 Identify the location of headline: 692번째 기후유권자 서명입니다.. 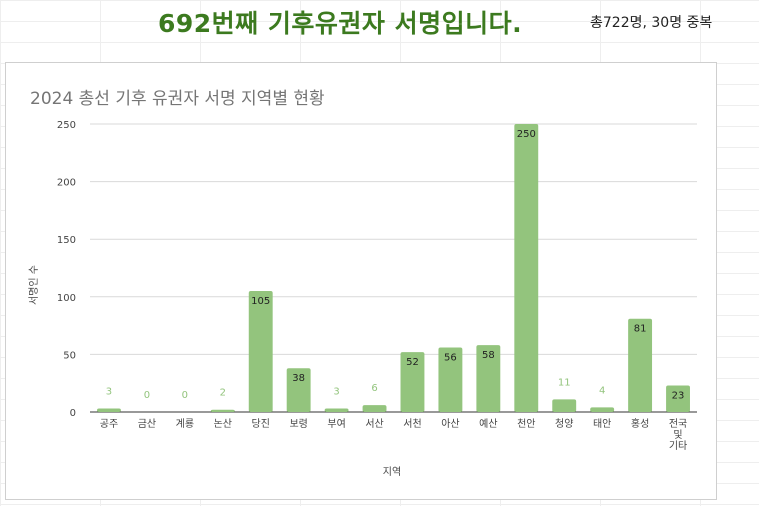
(340, 23).